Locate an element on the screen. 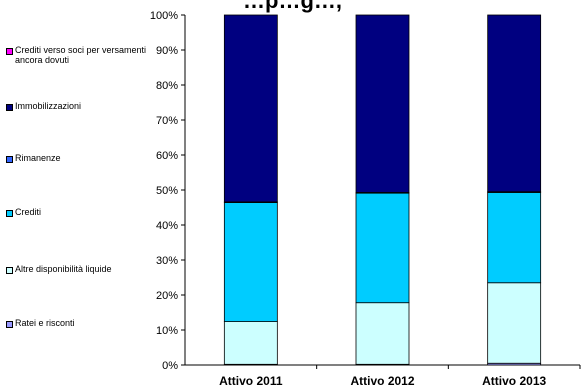 The image size is (585, 389). chart-title: …p…g…, is located at coordinates (292, 6).